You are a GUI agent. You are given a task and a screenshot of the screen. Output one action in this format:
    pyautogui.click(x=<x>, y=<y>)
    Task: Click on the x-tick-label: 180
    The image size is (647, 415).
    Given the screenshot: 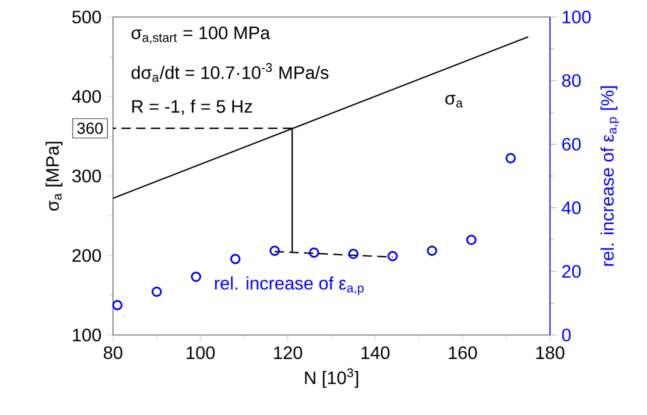 What is the action you would take?
    pyautogui.click(x=550, y=353)
    